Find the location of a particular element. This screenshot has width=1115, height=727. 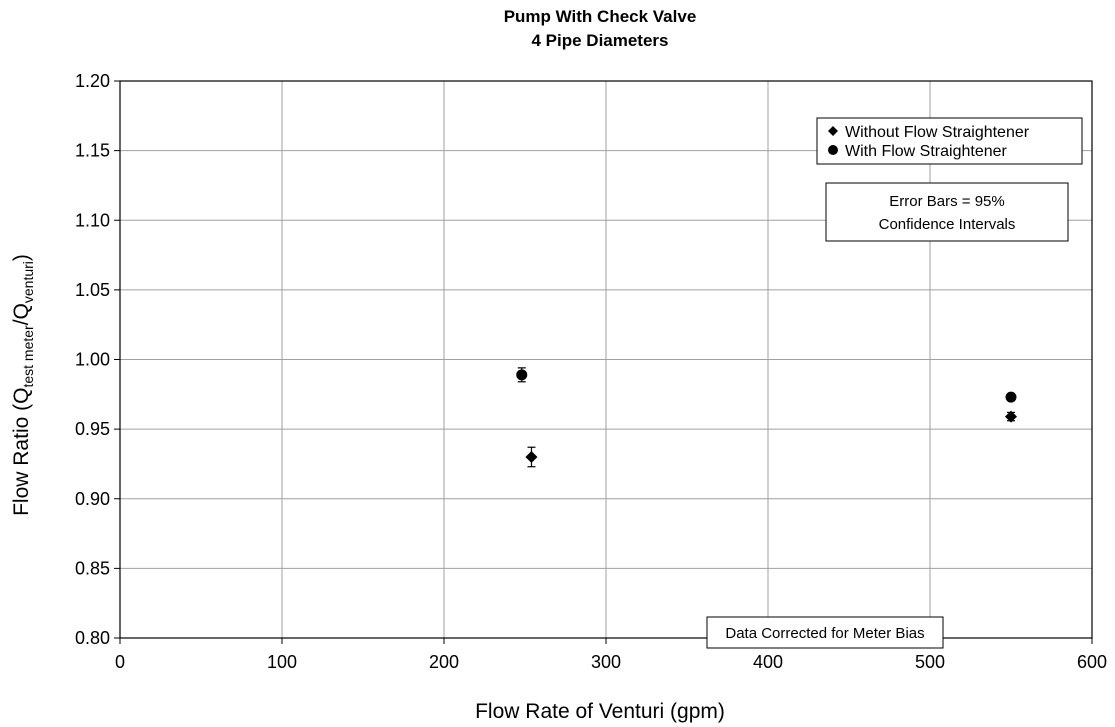

x-tick-label: 500 is located at coordinates (930, 662).